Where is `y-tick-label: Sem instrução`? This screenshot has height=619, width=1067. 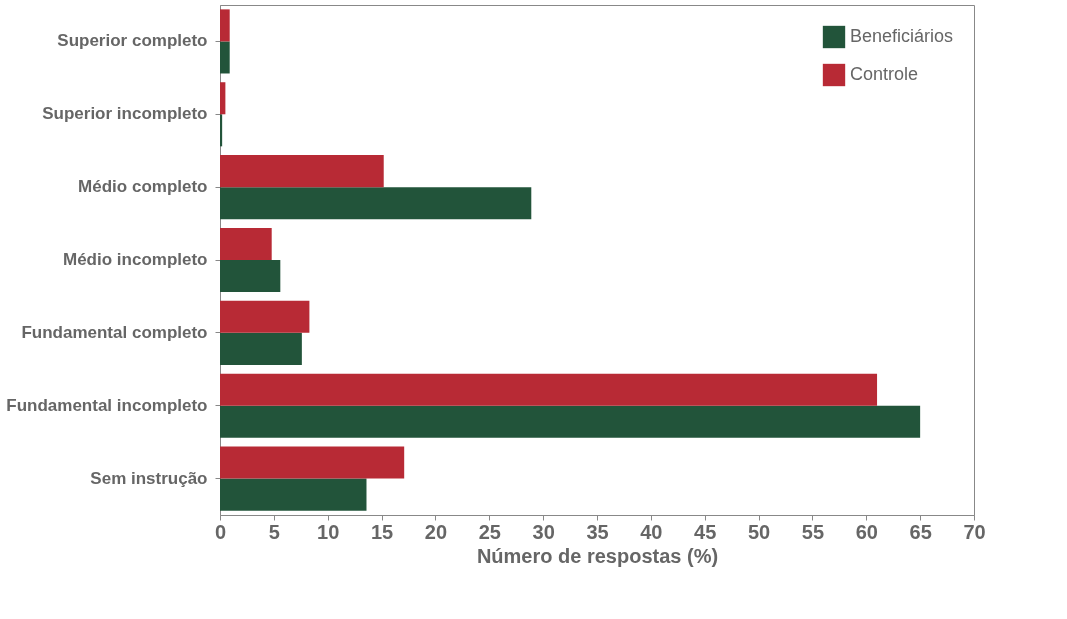
y-tick-label: Sem instrução is located at coordinates (149, 478).